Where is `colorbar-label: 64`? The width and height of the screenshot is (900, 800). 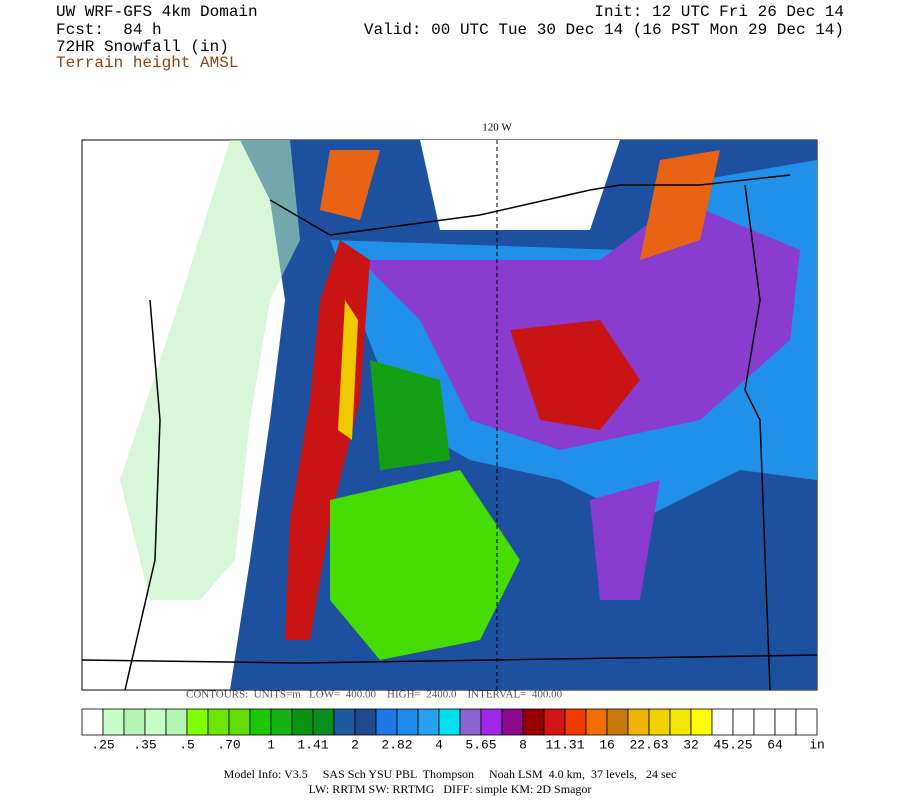 colorbar-label: 64 is located at coordinates (775, 744).